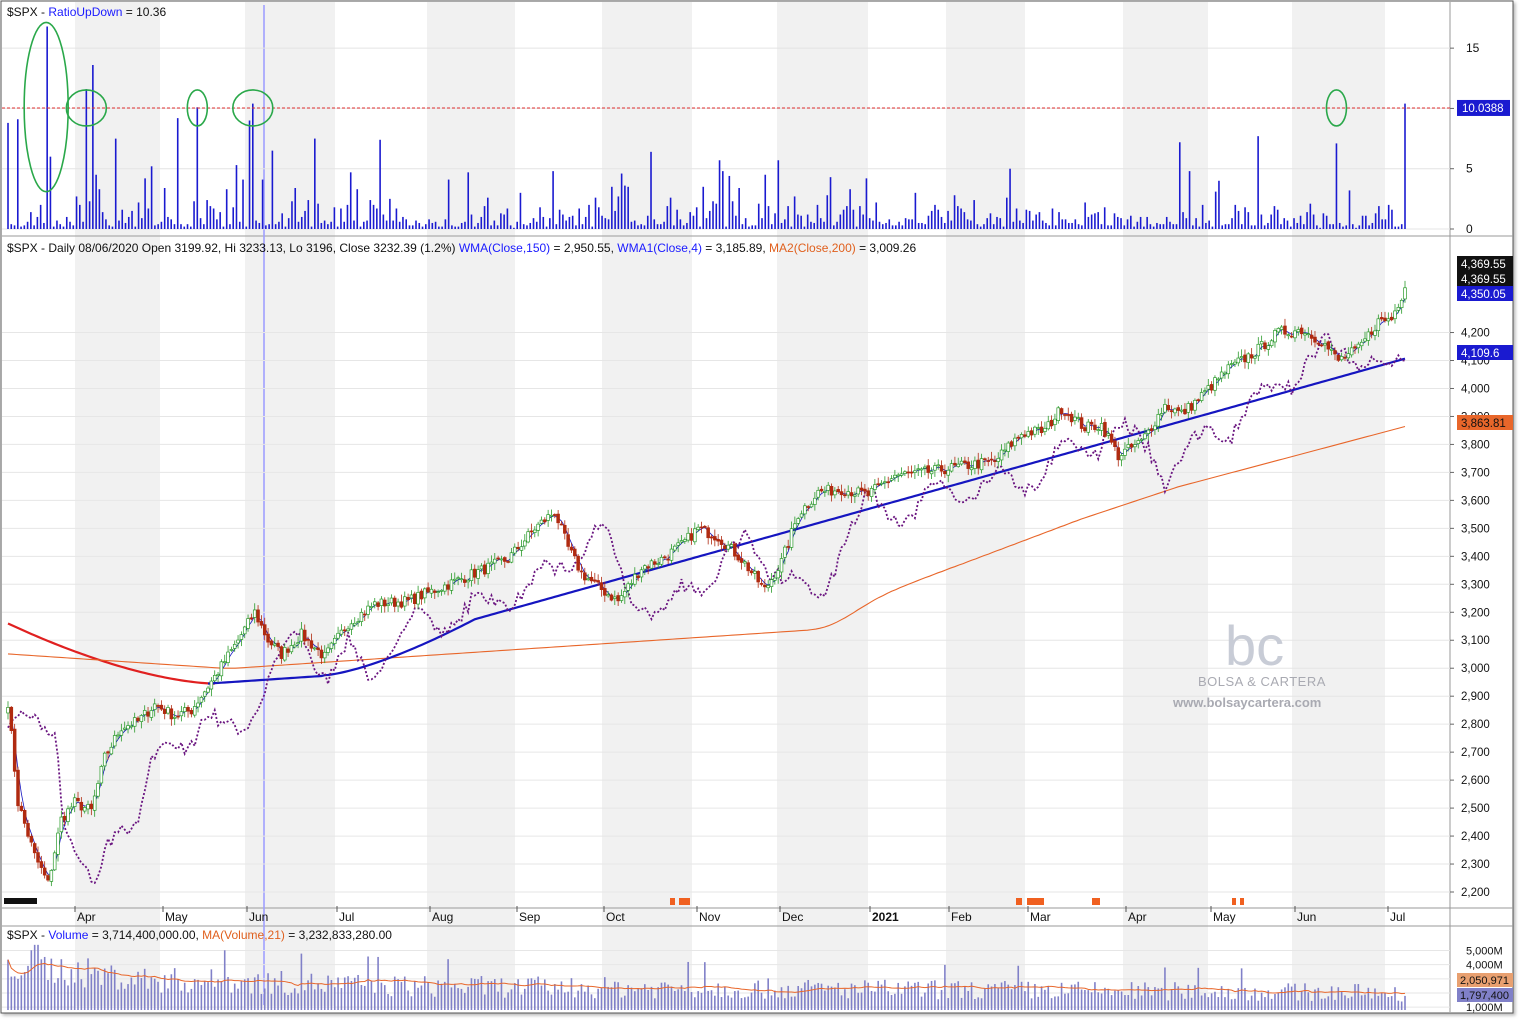  Describe the element at coordinates (86, 917) in the screenshot. I see `x-tick-label: Apr` at that location.